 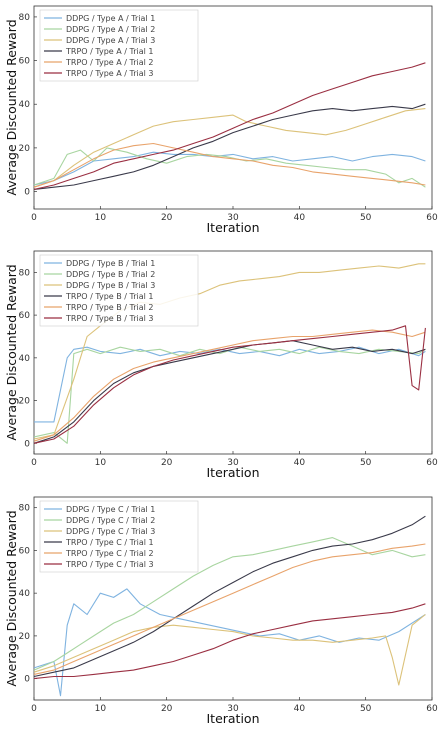 I want to click on legend-entry: TRPO / Type C / Trial 1, so click(x=109, y=542).